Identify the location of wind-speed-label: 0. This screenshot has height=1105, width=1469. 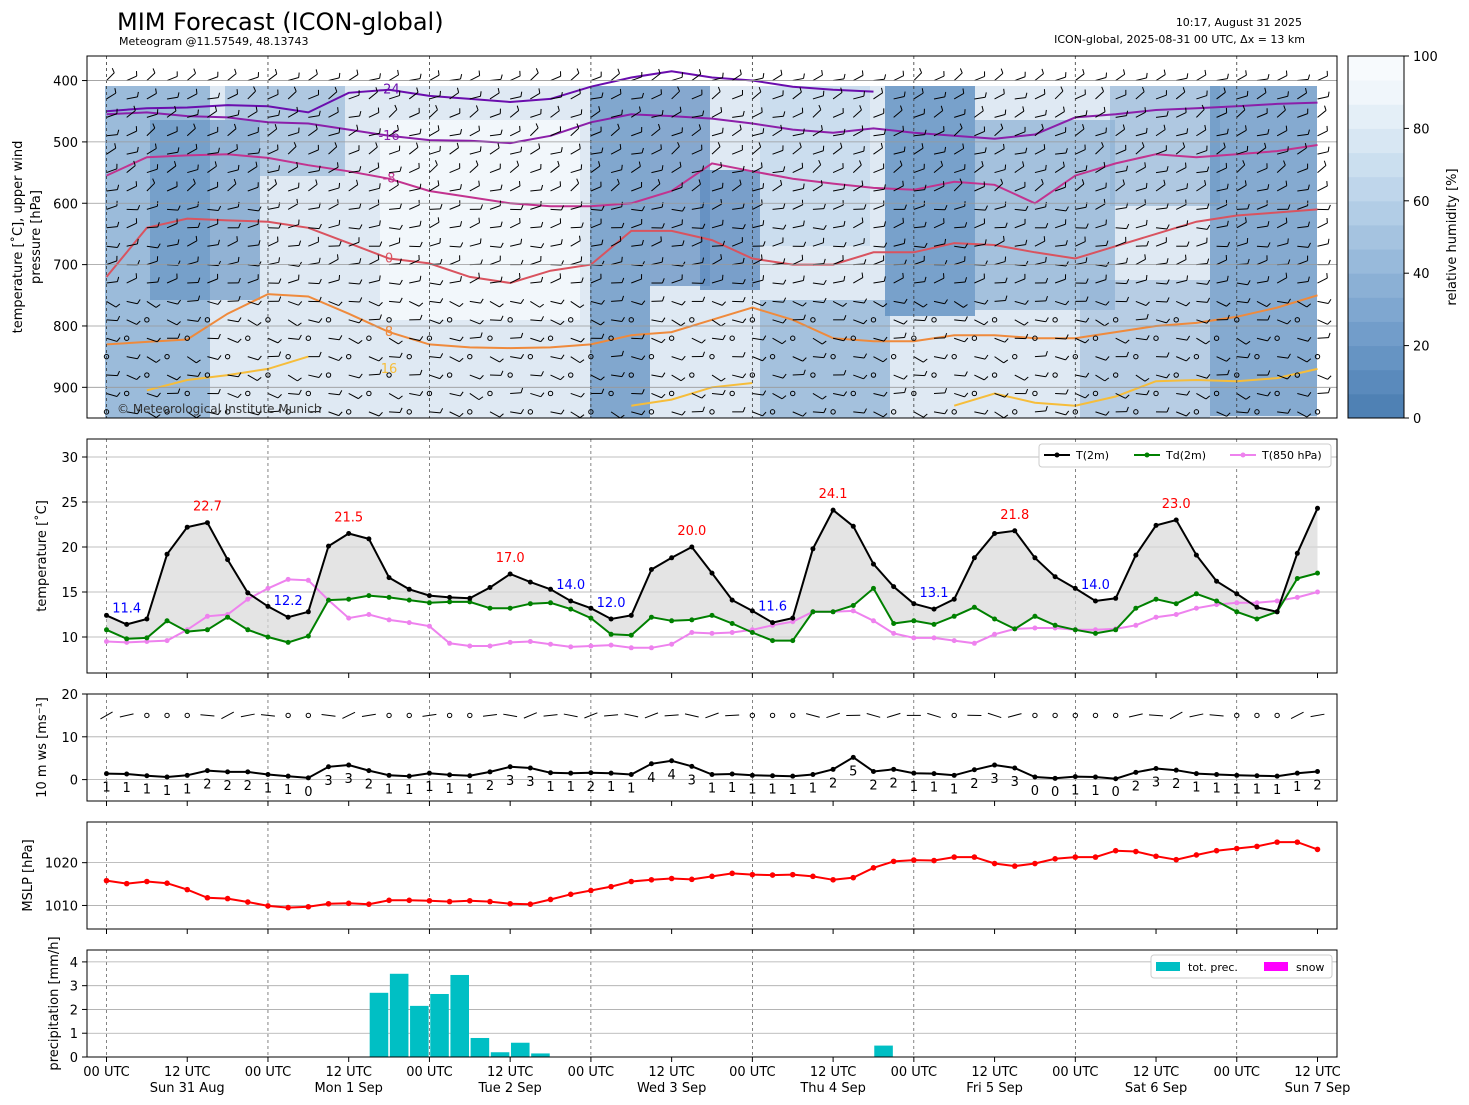
(1116, 792).